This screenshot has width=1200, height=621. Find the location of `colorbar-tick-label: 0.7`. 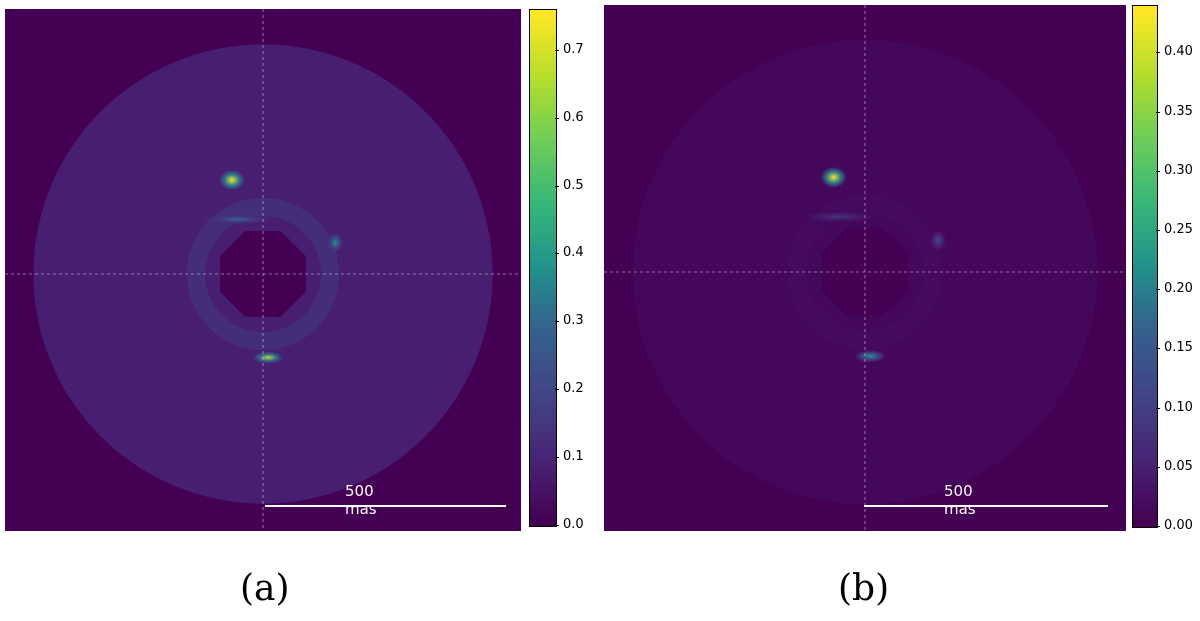

colorbar-tick-label: 0.7 is located at coordinates (573, 49).